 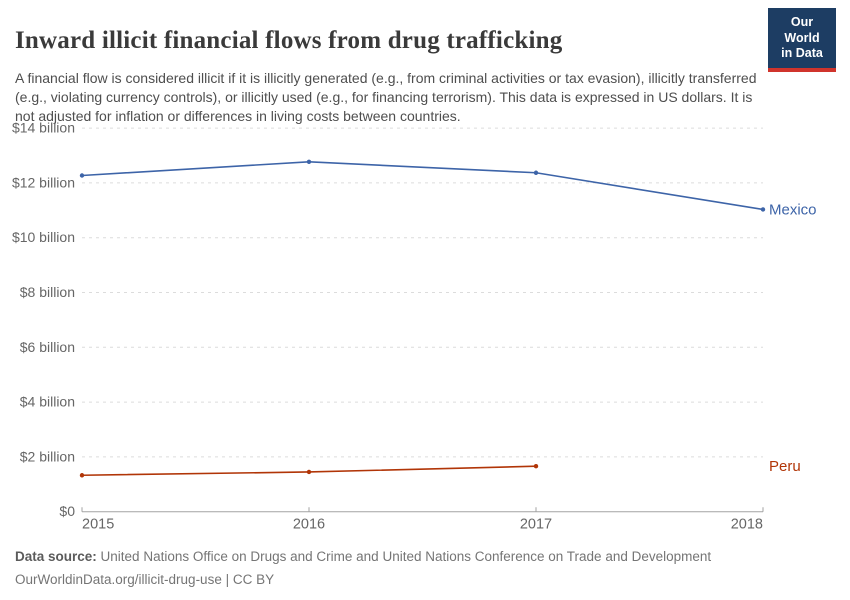 I want to click on y-tick-label: $2 billion, so click(x=47, y=456).